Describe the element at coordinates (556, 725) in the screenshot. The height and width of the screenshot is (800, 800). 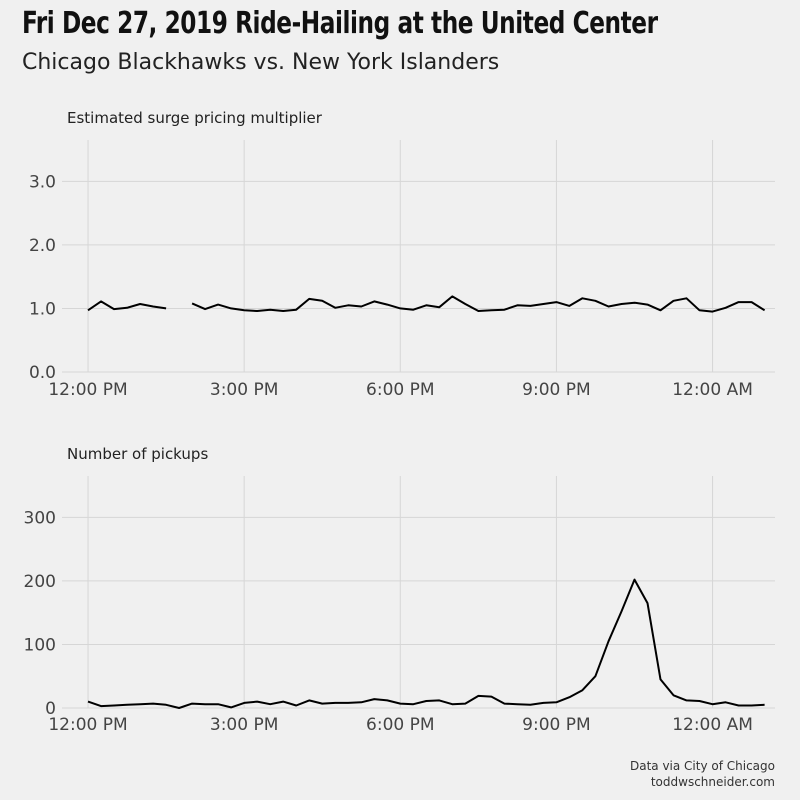
I see `pickups-x-tick-label: 9:00 PM` at that location.